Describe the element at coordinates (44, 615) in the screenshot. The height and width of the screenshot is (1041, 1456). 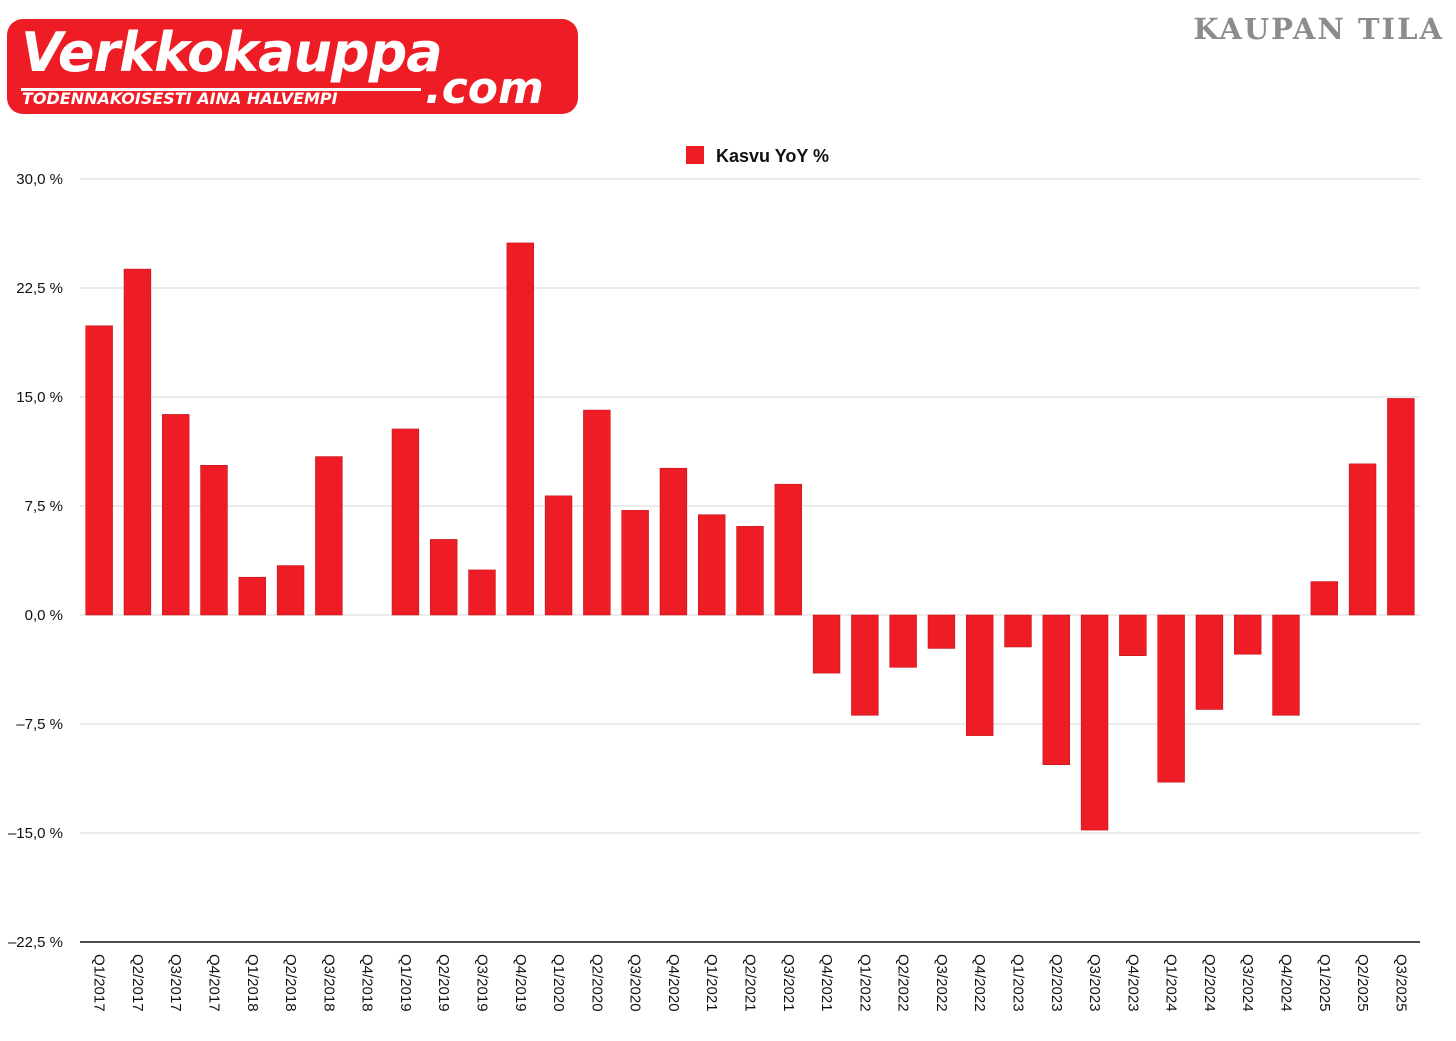
I see `y-tick-label: 0,0 %` at that location.